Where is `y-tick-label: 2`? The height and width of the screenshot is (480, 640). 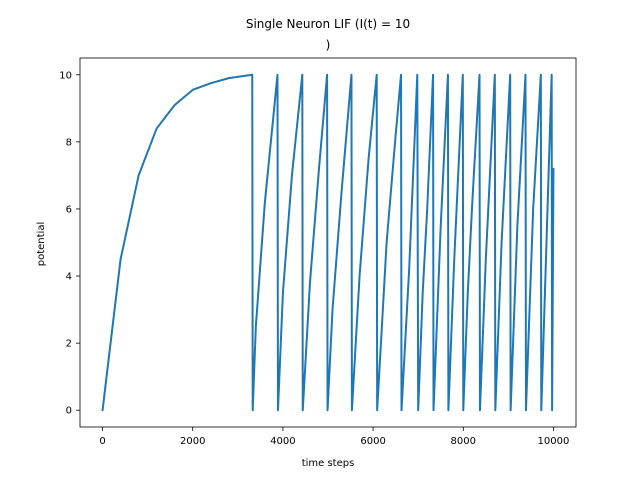 y-tick-label: 2 is located at coordinates (69, 344).